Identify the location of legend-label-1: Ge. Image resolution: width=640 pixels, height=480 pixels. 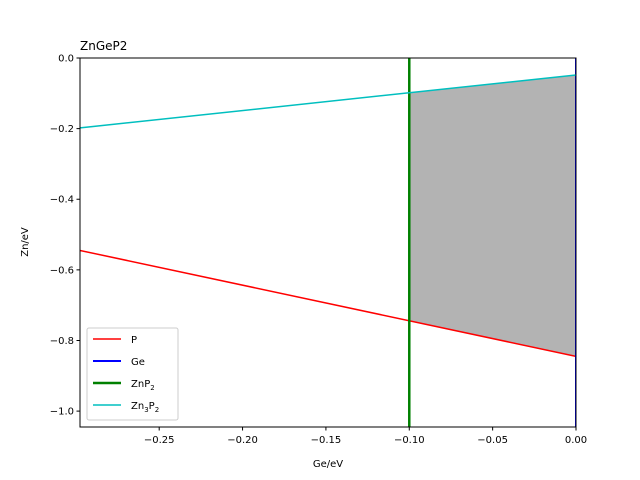
(138, 362).